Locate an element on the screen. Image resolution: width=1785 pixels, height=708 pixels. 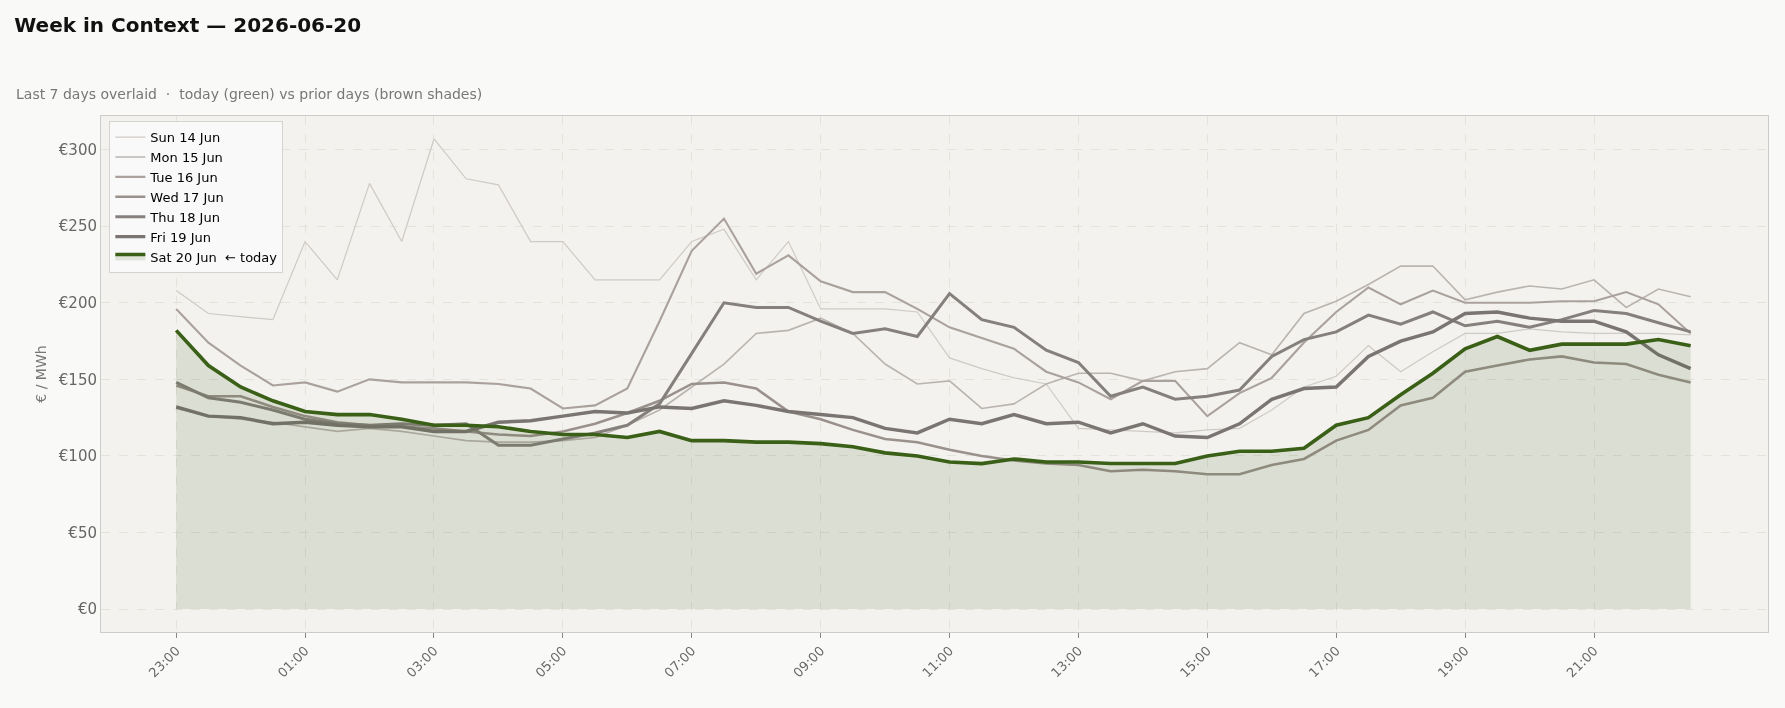
chart-title: Week in Context — 2026-06-20 is located at coordinates (188, 24).